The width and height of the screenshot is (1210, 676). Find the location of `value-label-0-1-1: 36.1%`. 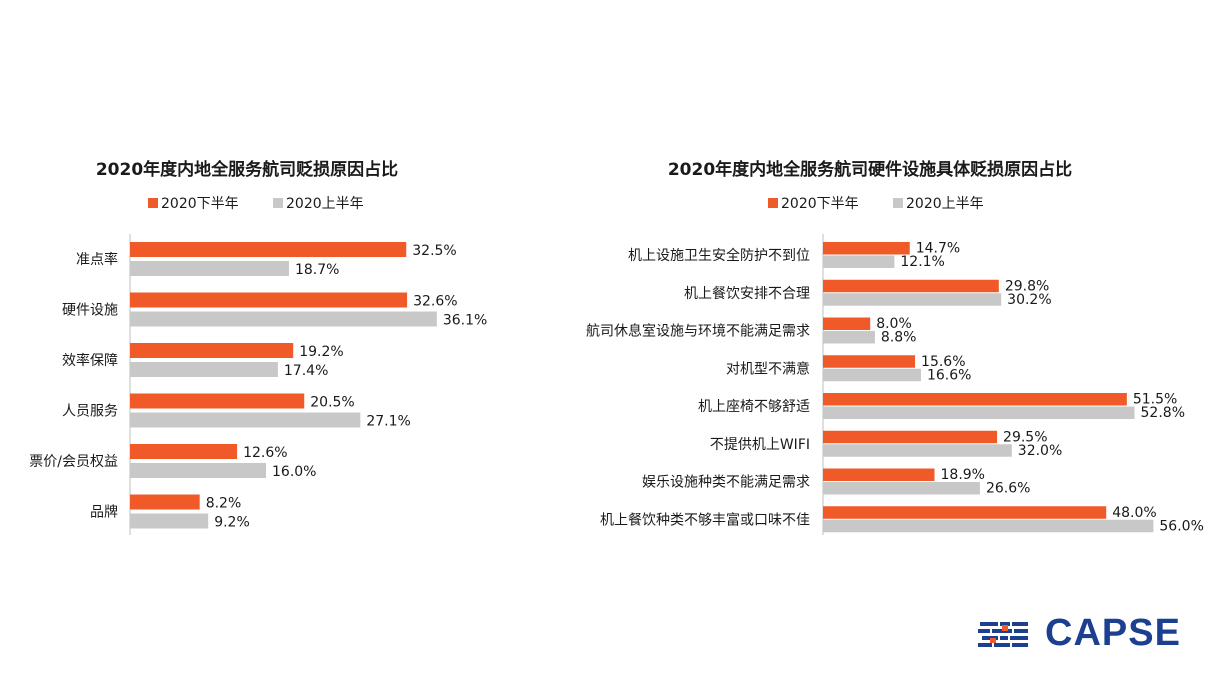

value-label-0-1-1: 36.1% is located at coordinates (465, 321).